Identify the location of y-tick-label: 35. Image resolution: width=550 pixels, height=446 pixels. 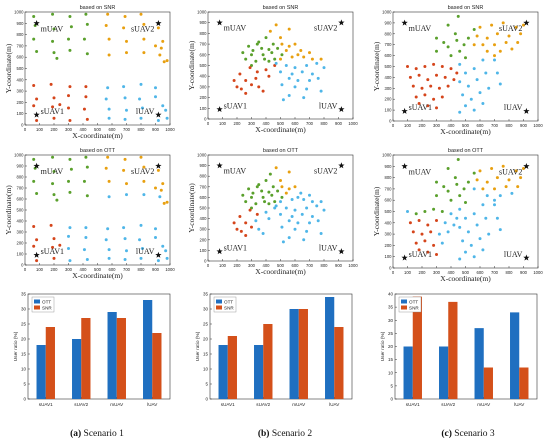
(391, 307).